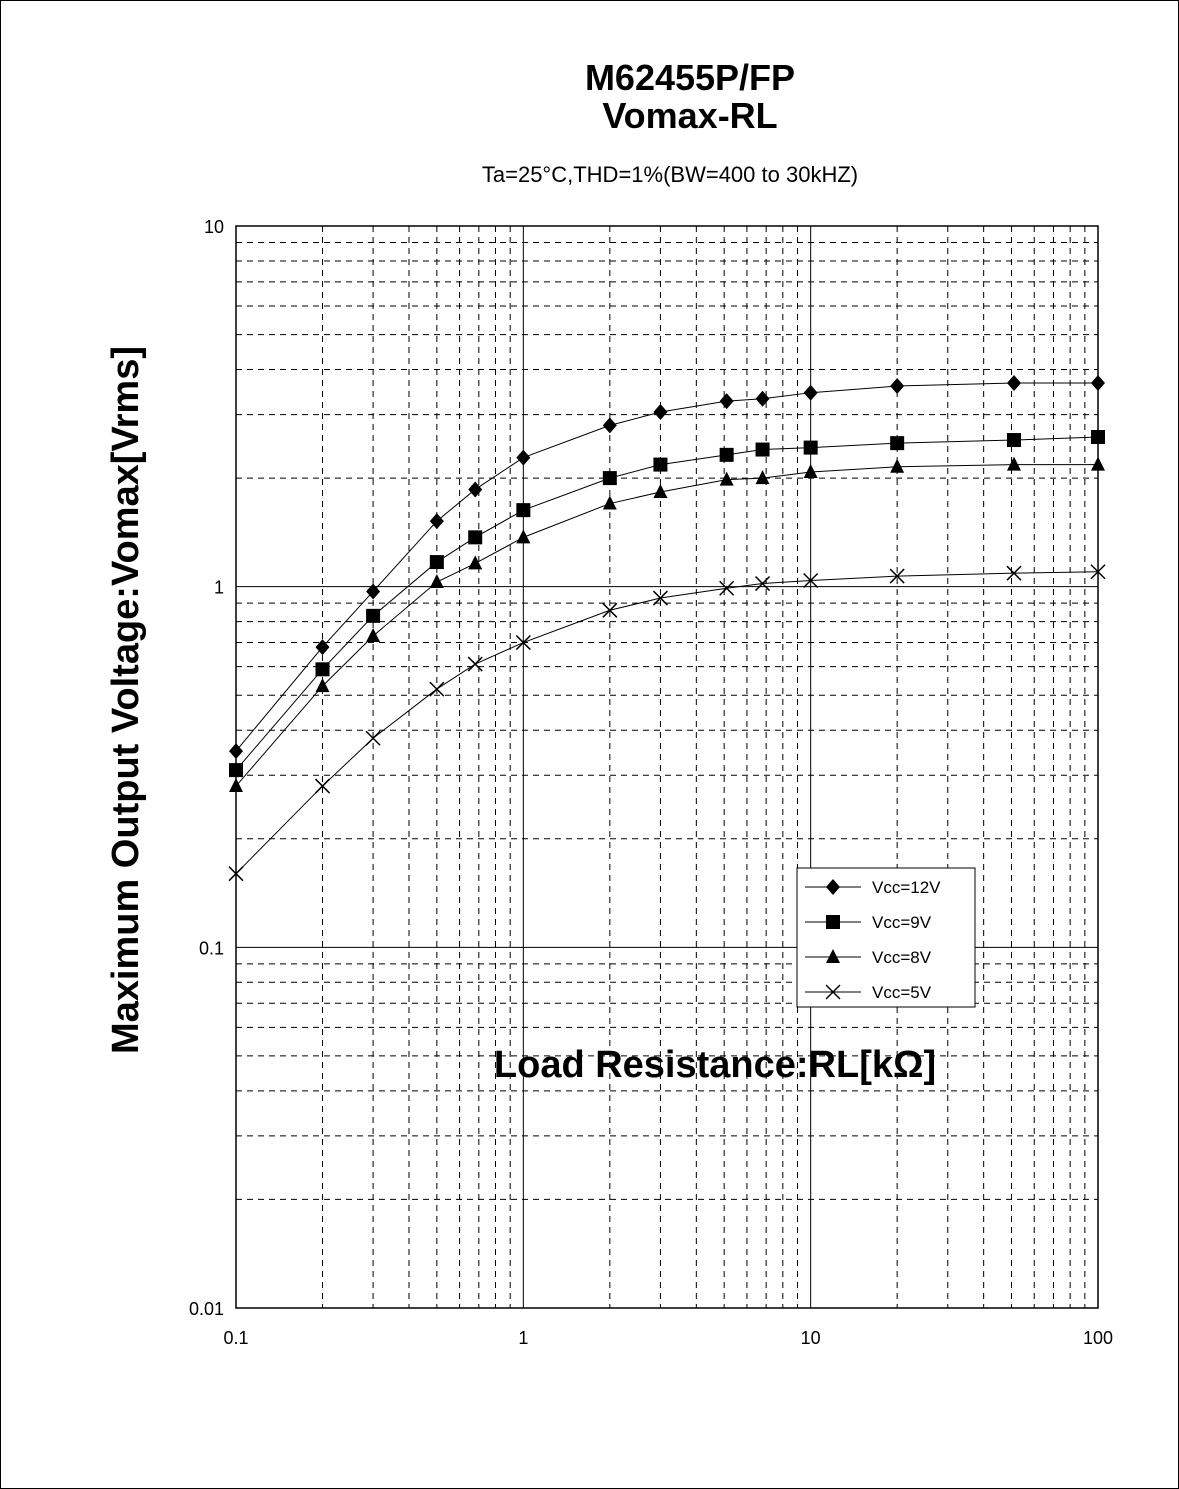  Describe the element at coordinates (690, 77) in the screenshot. I see `chart-title-line1: M62455P/FP` at that location.